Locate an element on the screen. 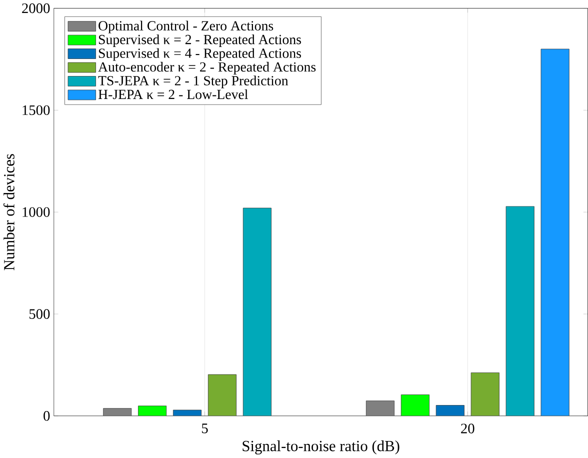 This screenshot has width=588, height=458. legend-label: Auto-encoder κ = 2 - Repeated Actions is located at coordinates (207, 68).